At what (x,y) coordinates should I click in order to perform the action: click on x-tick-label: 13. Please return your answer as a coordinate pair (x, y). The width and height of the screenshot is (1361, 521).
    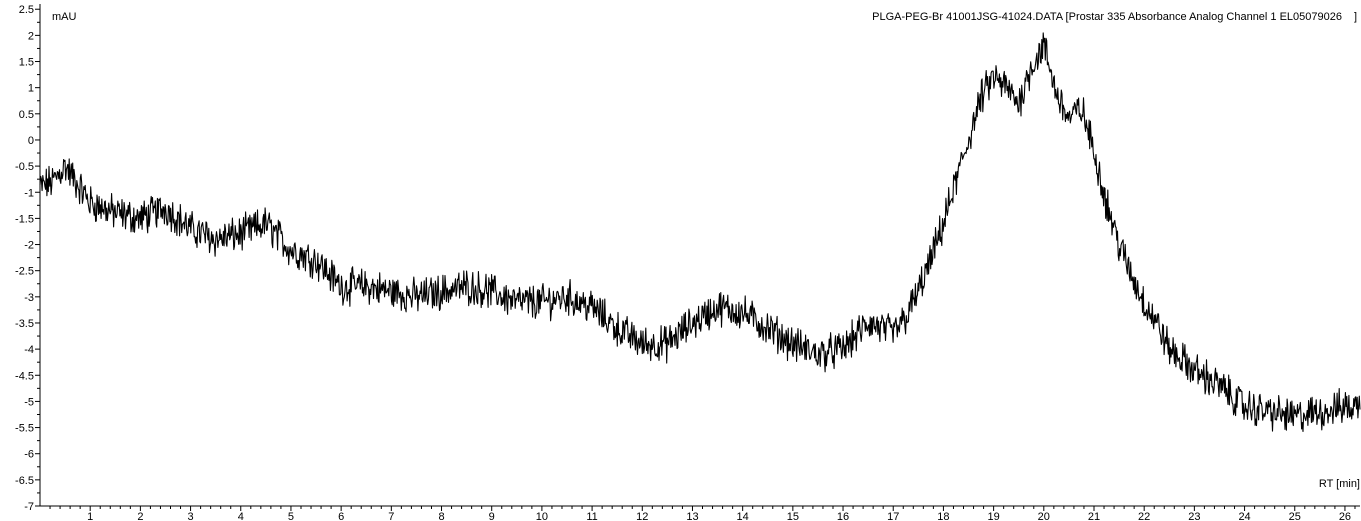
    Looking at the image, I should click on (692, 516).